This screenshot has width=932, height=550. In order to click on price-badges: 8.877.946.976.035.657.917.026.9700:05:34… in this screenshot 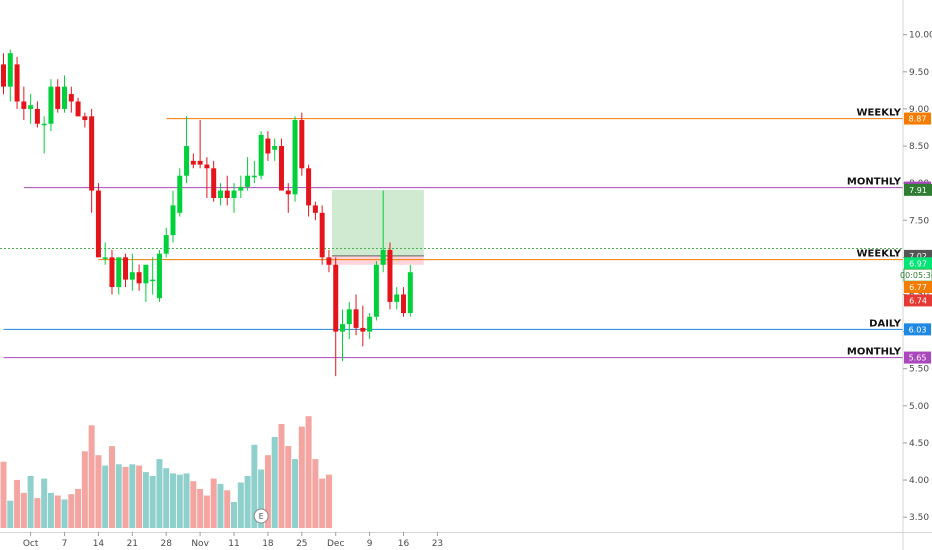, I will do `click(916, 238)`.